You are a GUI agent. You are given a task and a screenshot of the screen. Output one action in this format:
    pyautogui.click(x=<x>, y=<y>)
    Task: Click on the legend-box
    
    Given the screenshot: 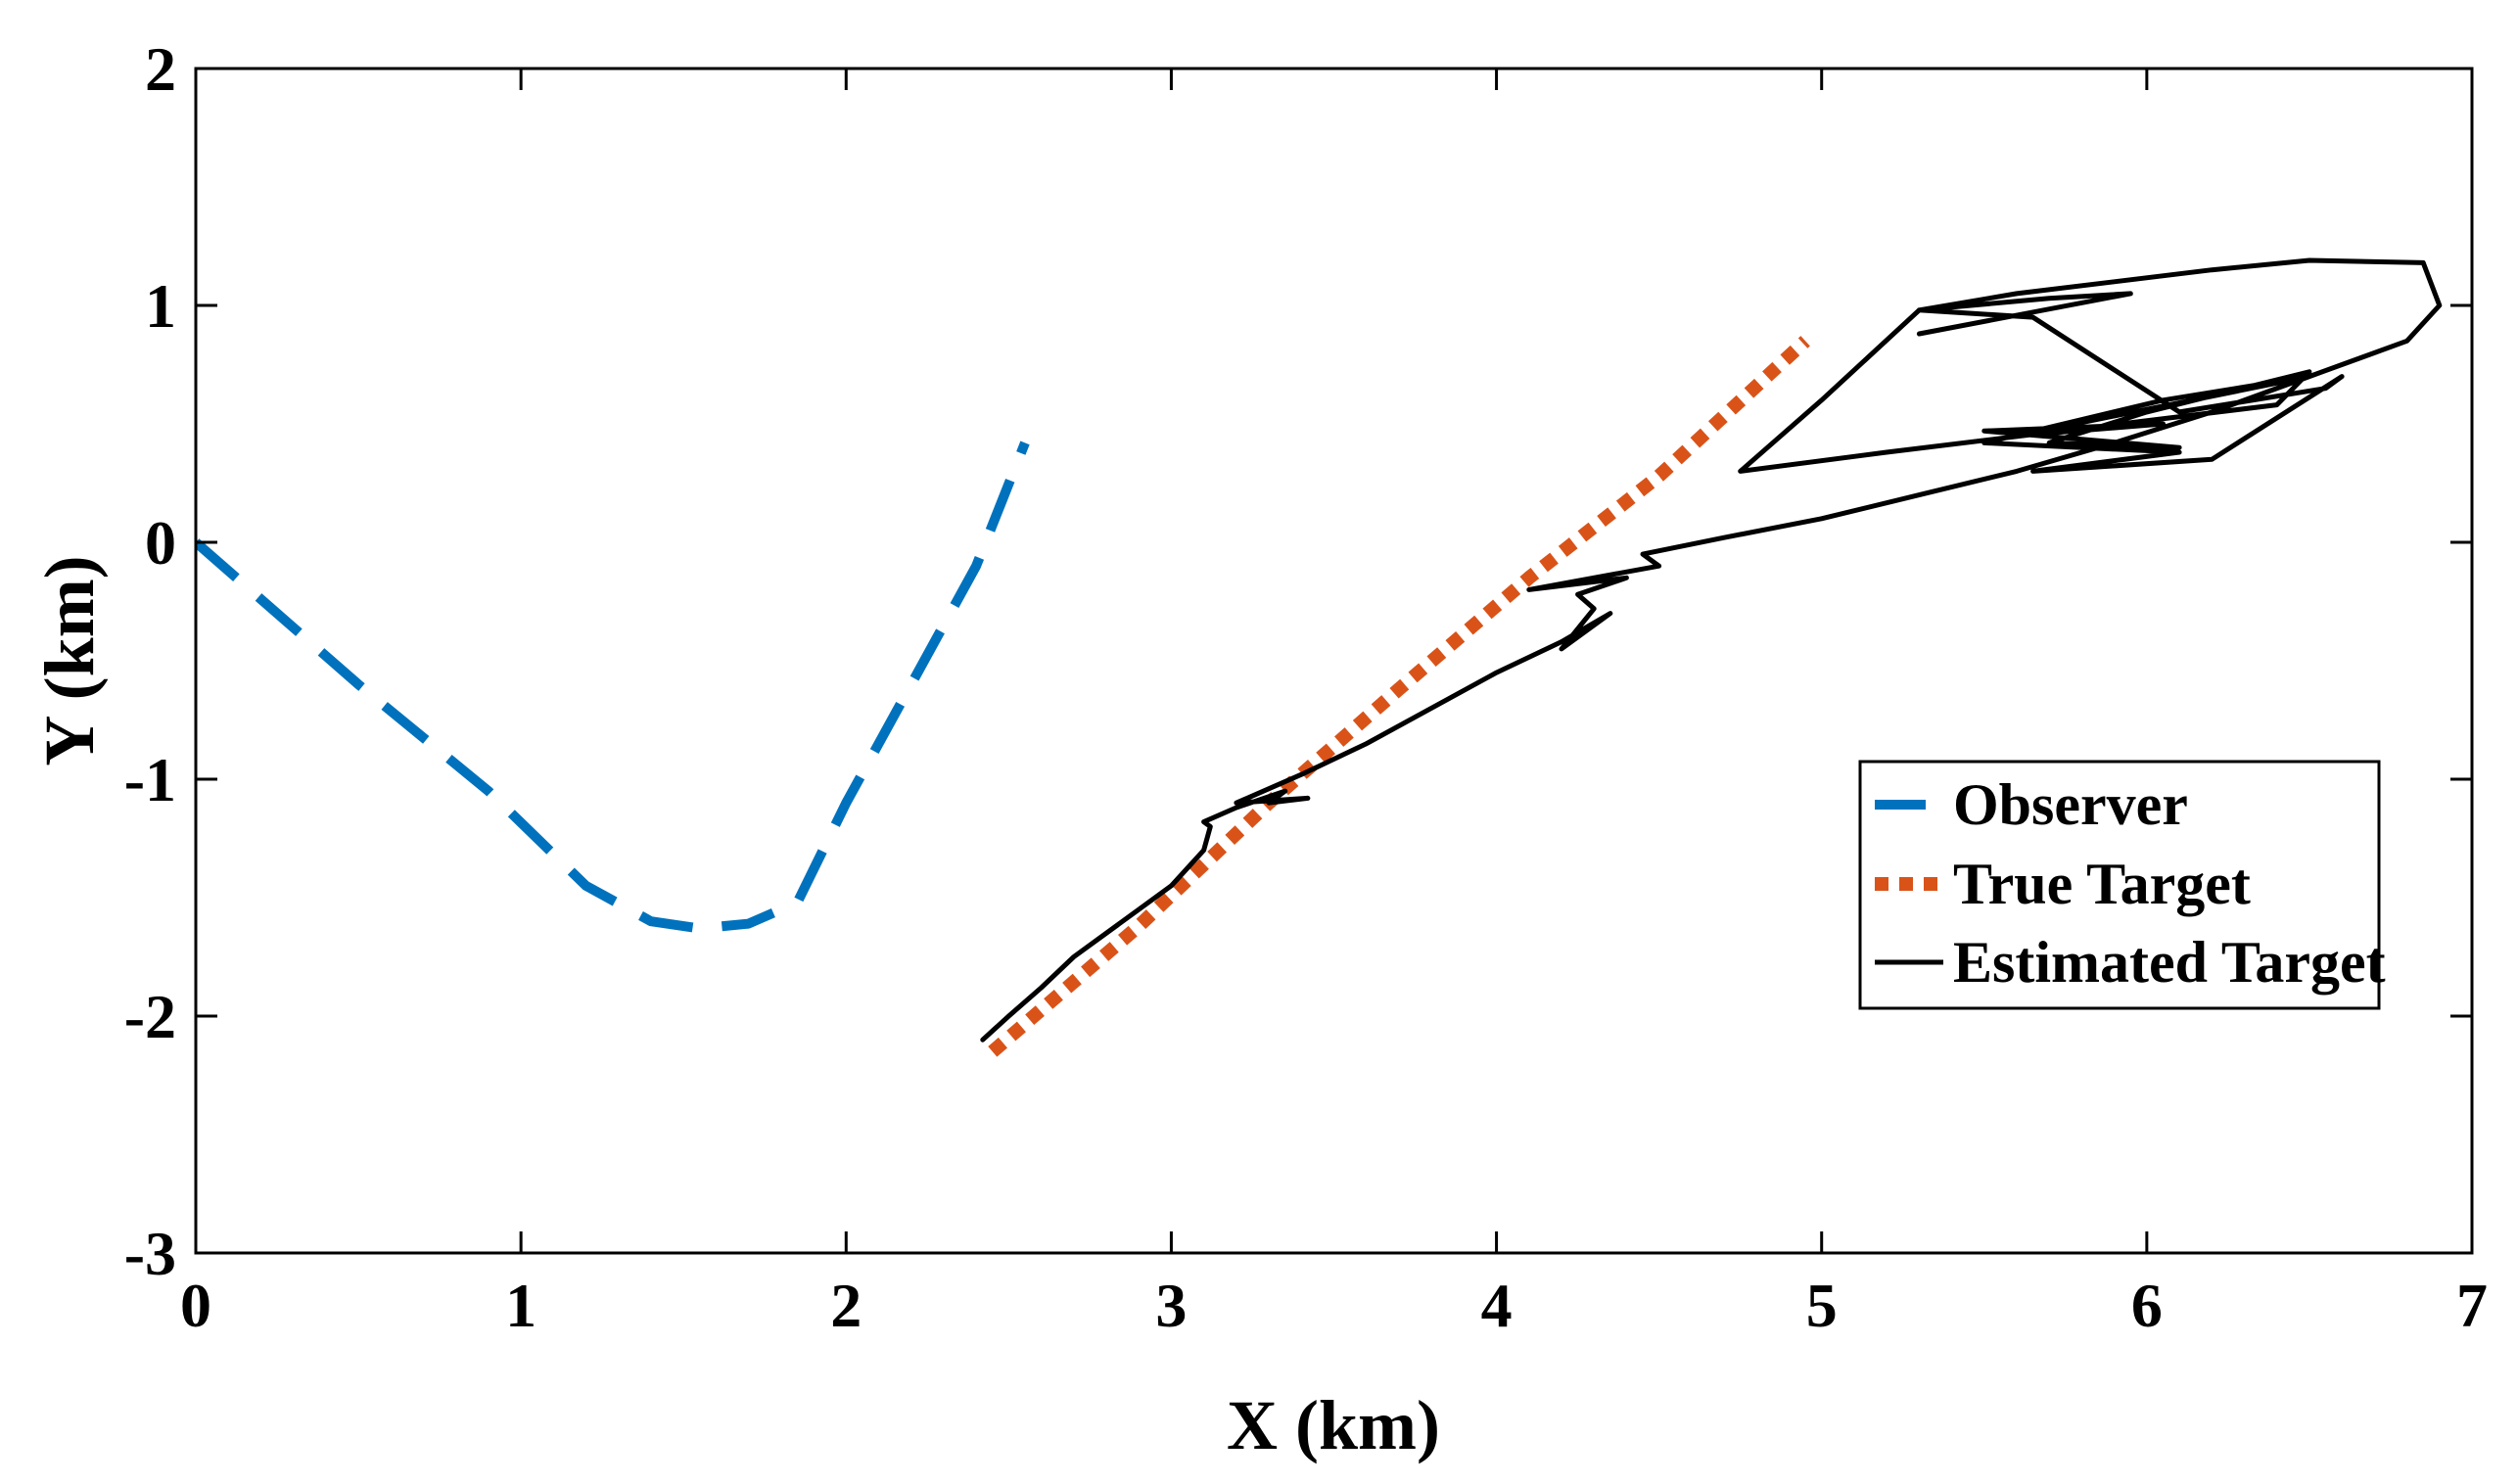 What is the action you would take?
    pyautogui.click(x=2119, y=885)
    